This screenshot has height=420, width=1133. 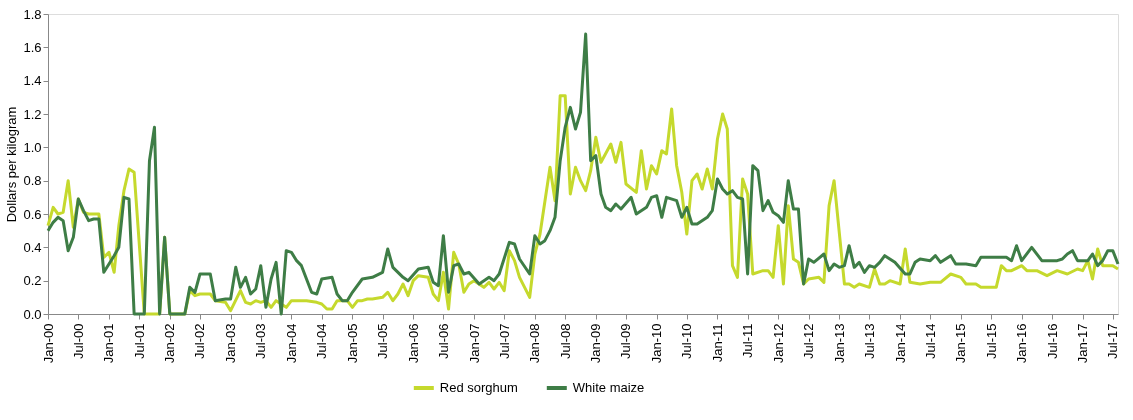 I want to click on x-tick-label: Jul-01, so click(x=139, y=341).